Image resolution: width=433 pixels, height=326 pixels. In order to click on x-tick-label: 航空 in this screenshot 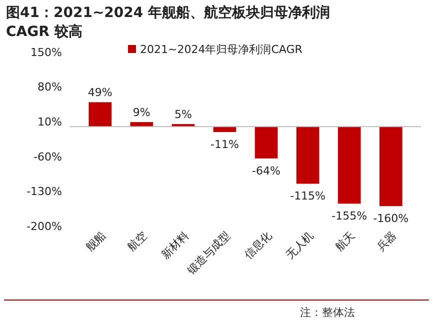, I will do `click(137, 241)`.